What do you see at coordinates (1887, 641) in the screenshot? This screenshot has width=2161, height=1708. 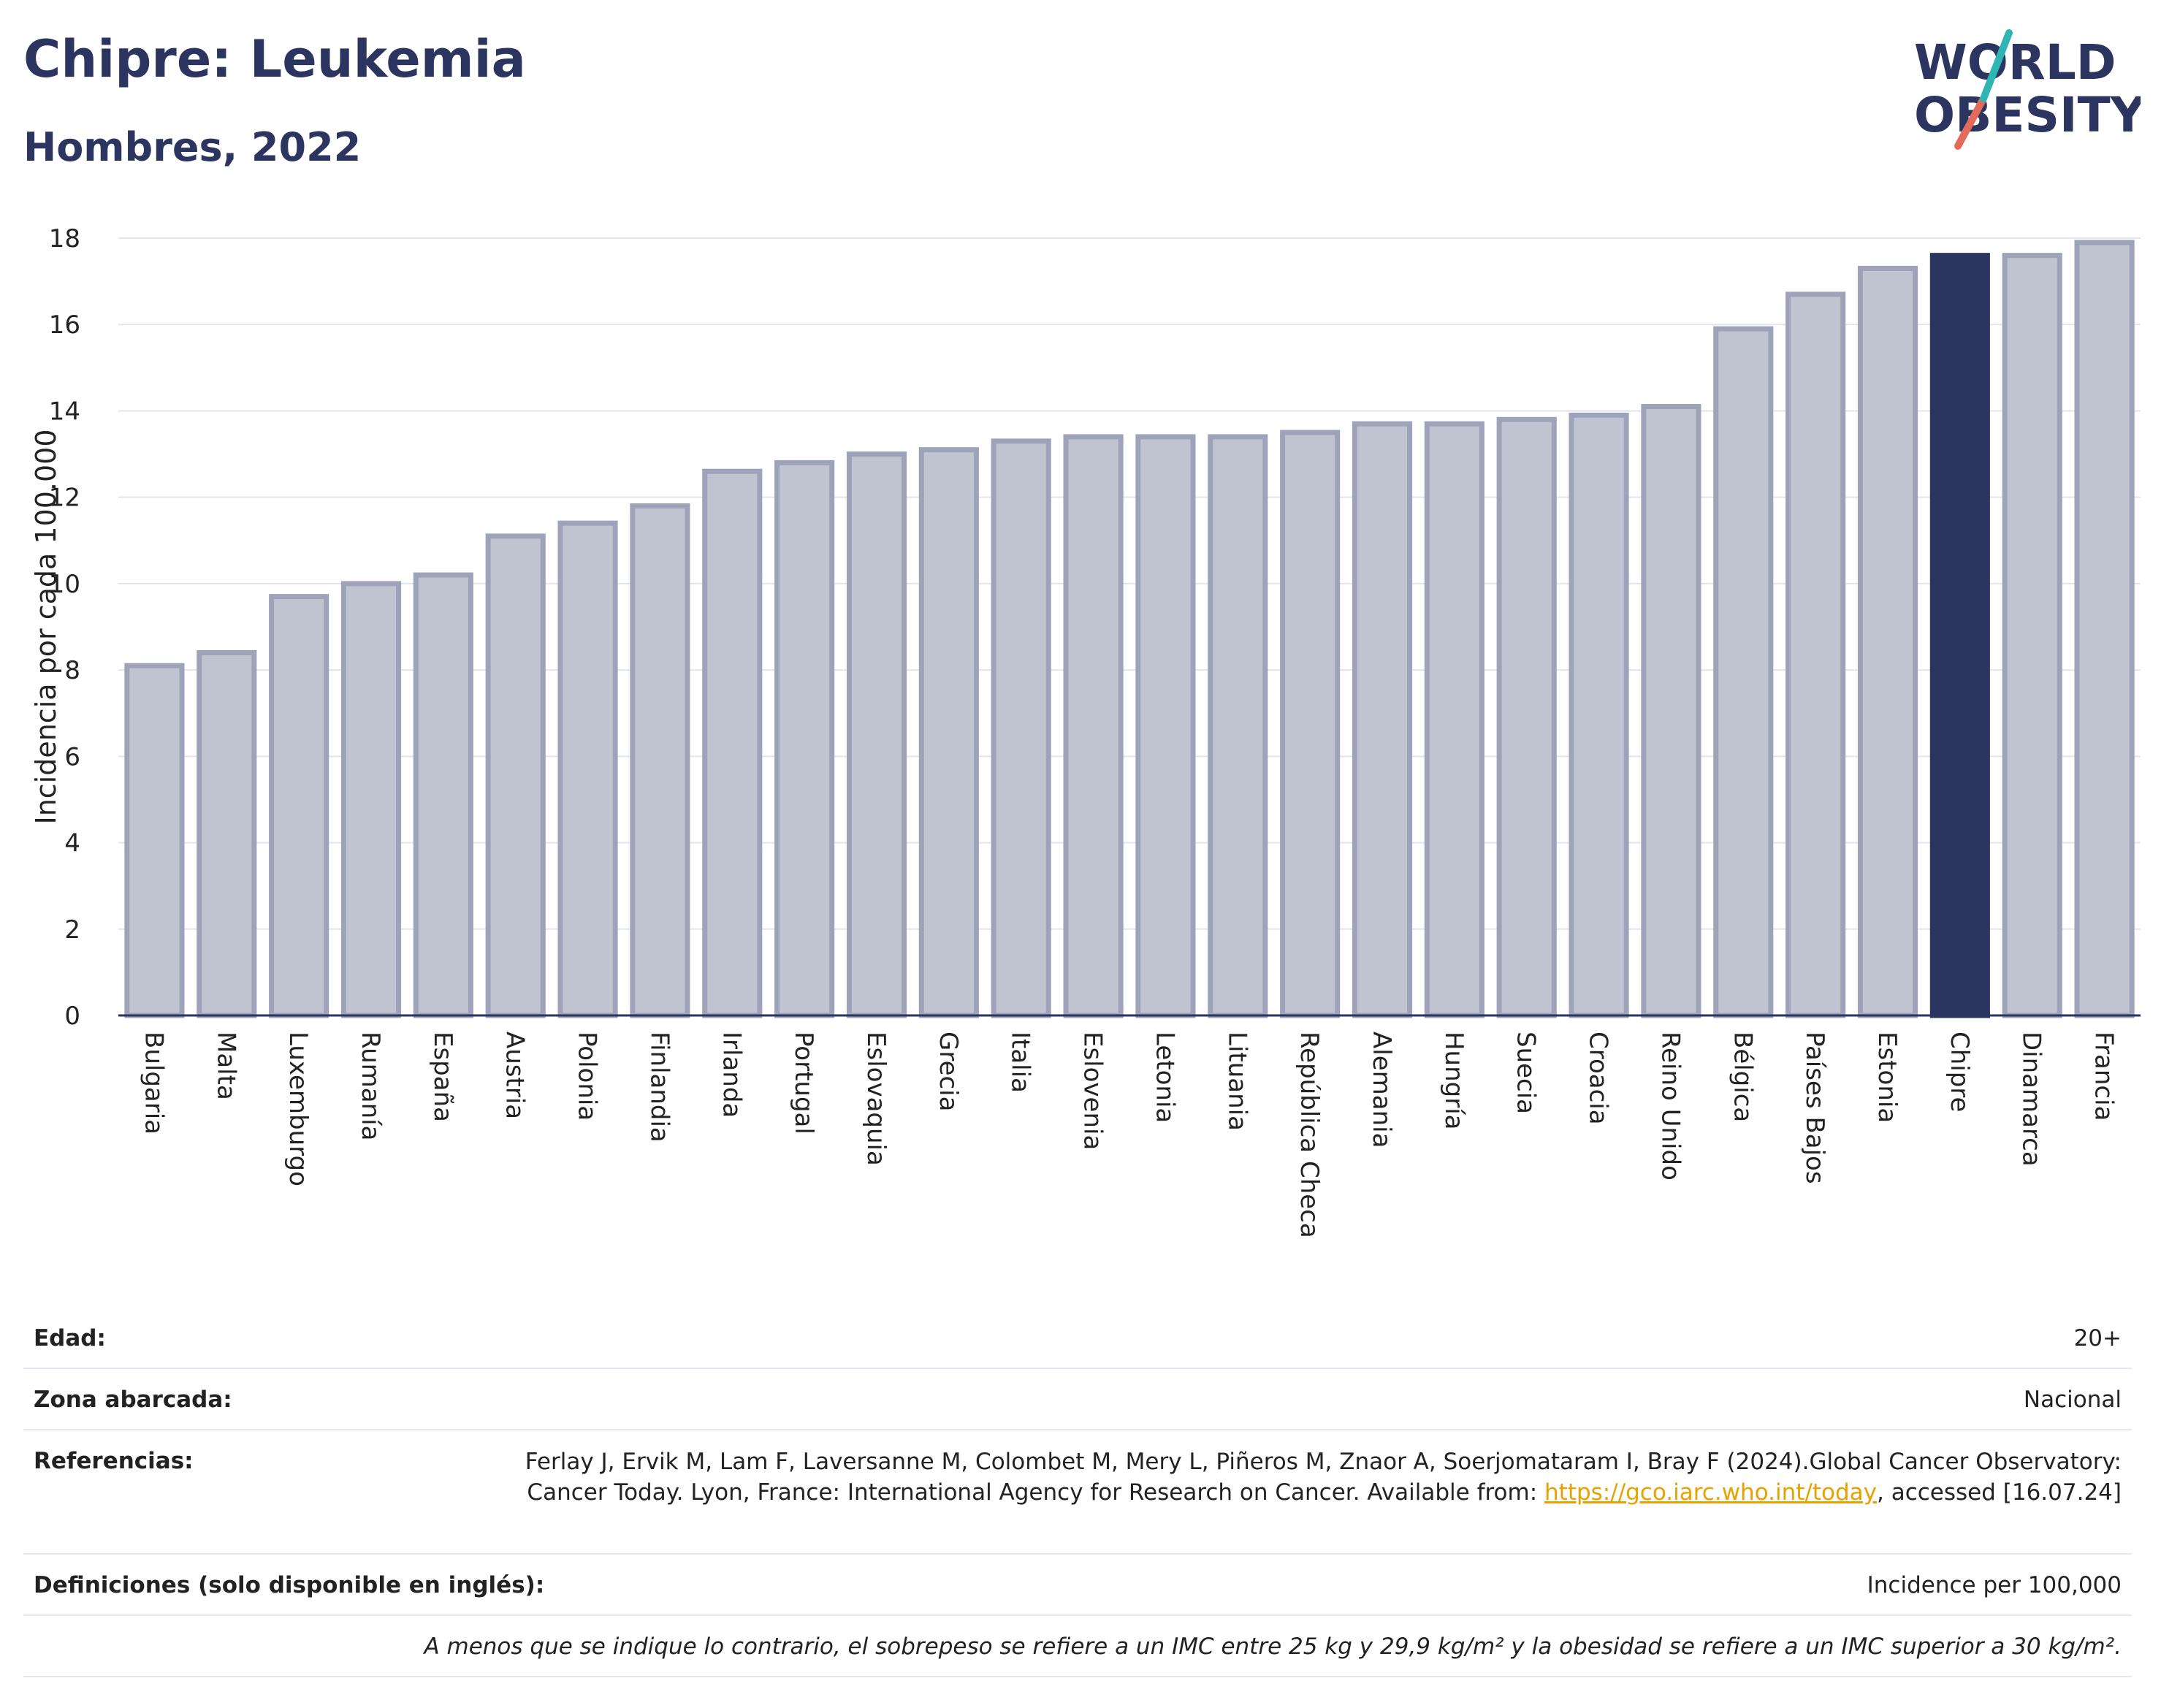 I see `bar-estonia` at bounding box center [1887, 641].